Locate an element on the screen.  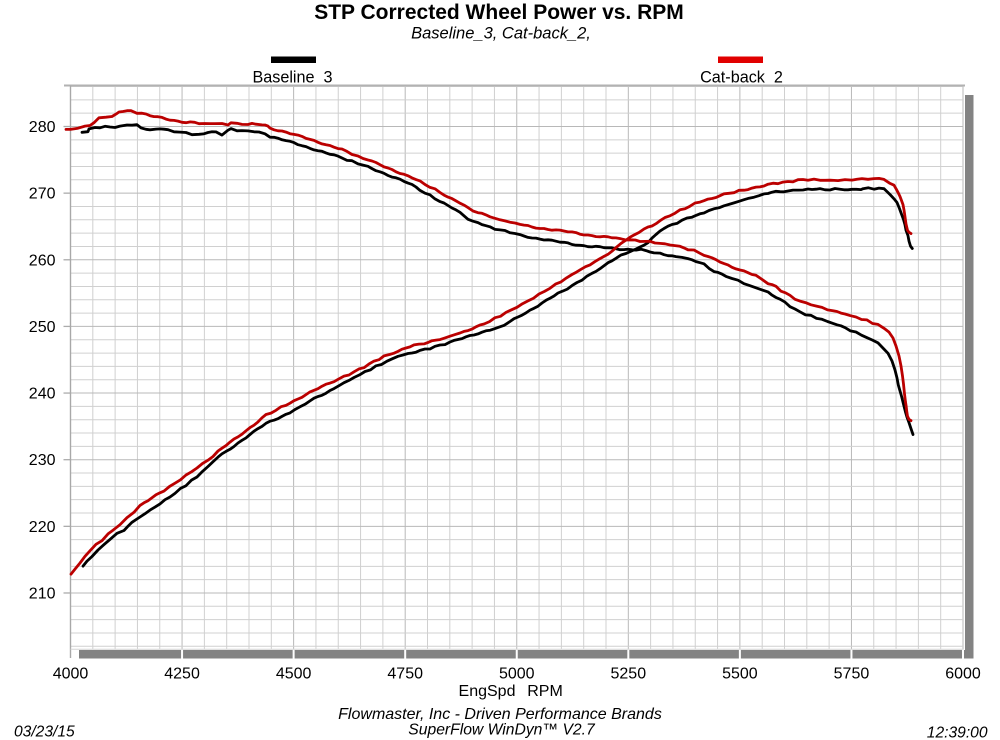
svg-text: 270 is located at coordinates (42, 194).